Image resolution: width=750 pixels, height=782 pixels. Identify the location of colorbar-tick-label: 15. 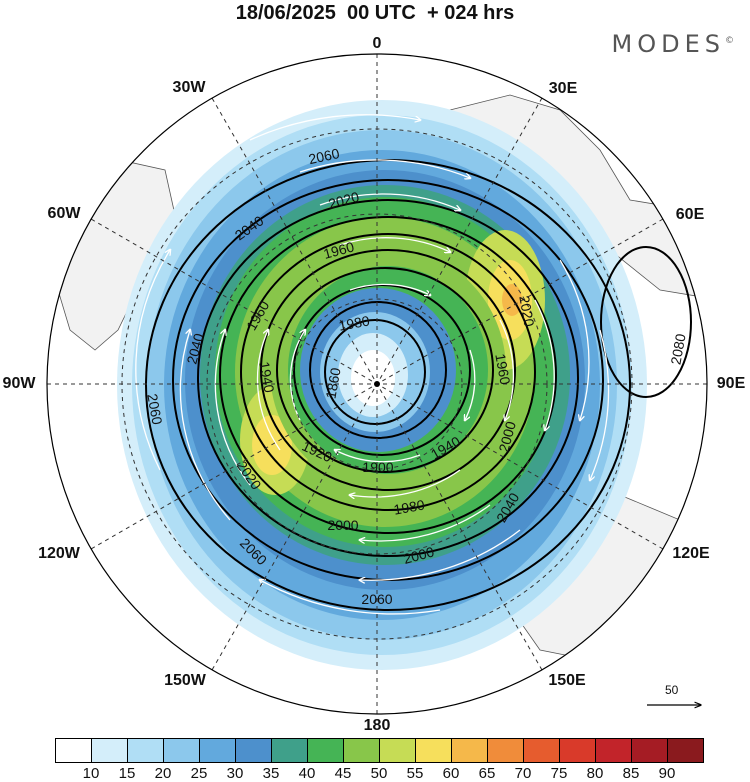
(127, 773).